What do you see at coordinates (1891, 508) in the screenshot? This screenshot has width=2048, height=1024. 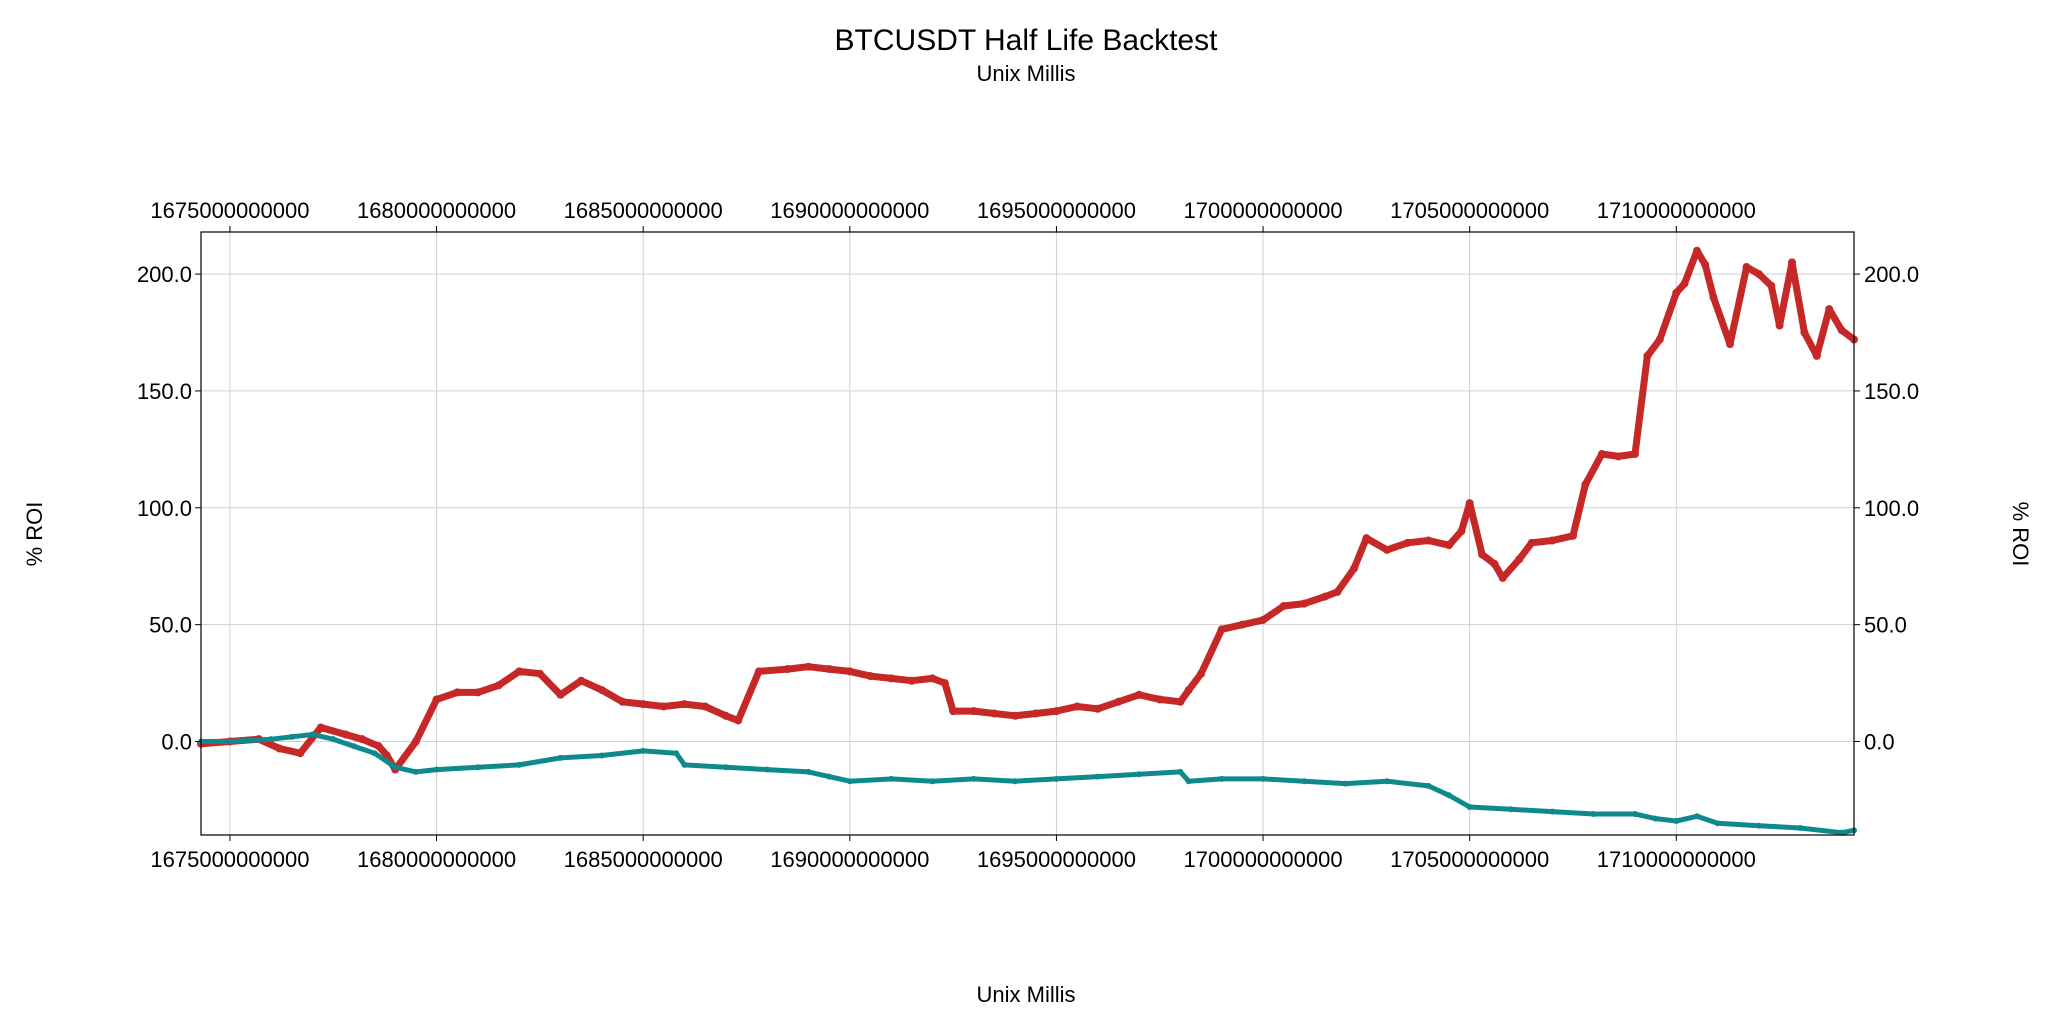 I see `y-tick-label-right: 100.0` at bounding box center [1891, 508].